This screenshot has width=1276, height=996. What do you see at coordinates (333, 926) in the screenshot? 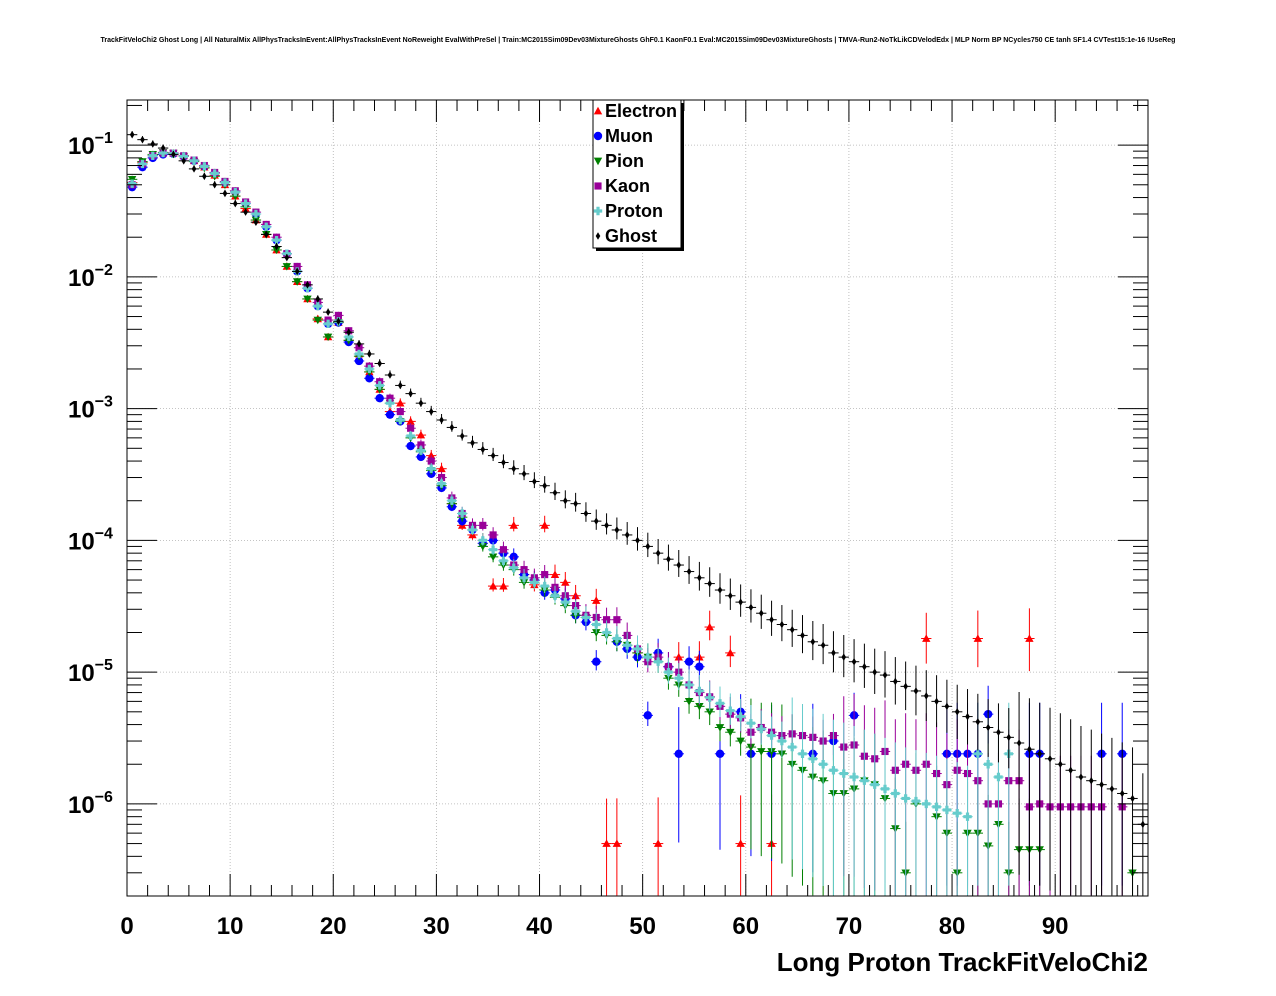
I see `x-tick-label: 20` at bounding box center [333, 926].